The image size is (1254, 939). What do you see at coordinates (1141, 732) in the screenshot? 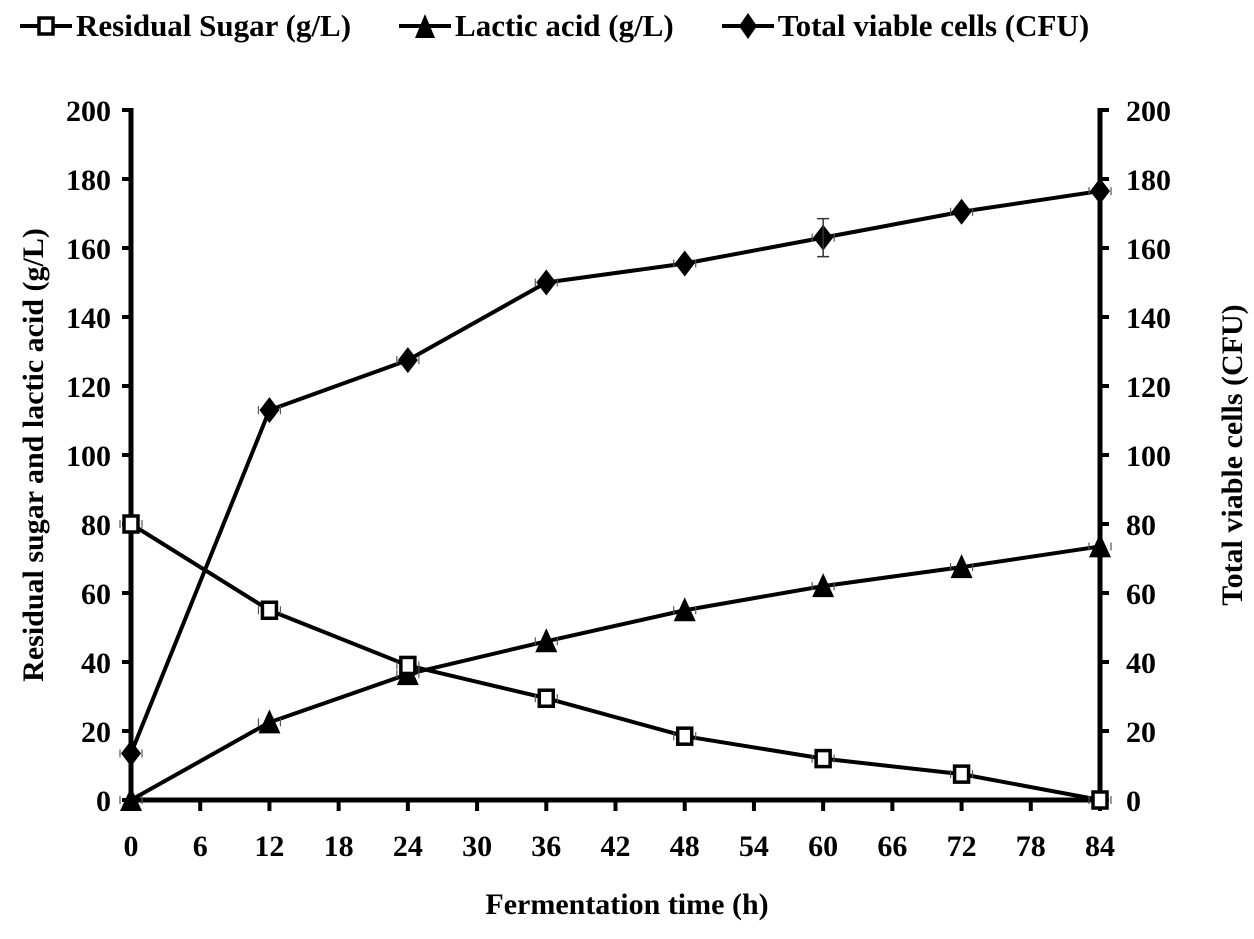
I see `y-tick-label-right: 20` at bounding box center [1141, 732].